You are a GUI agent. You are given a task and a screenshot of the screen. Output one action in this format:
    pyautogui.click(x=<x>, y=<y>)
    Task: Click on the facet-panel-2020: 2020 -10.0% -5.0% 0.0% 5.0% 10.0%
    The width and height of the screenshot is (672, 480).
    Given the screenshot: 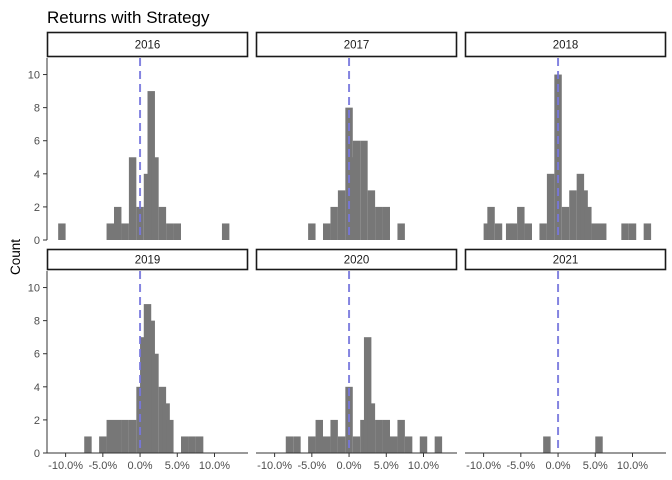 What is the action you would take?
    pyautogui.click(x=356, y=360)
    